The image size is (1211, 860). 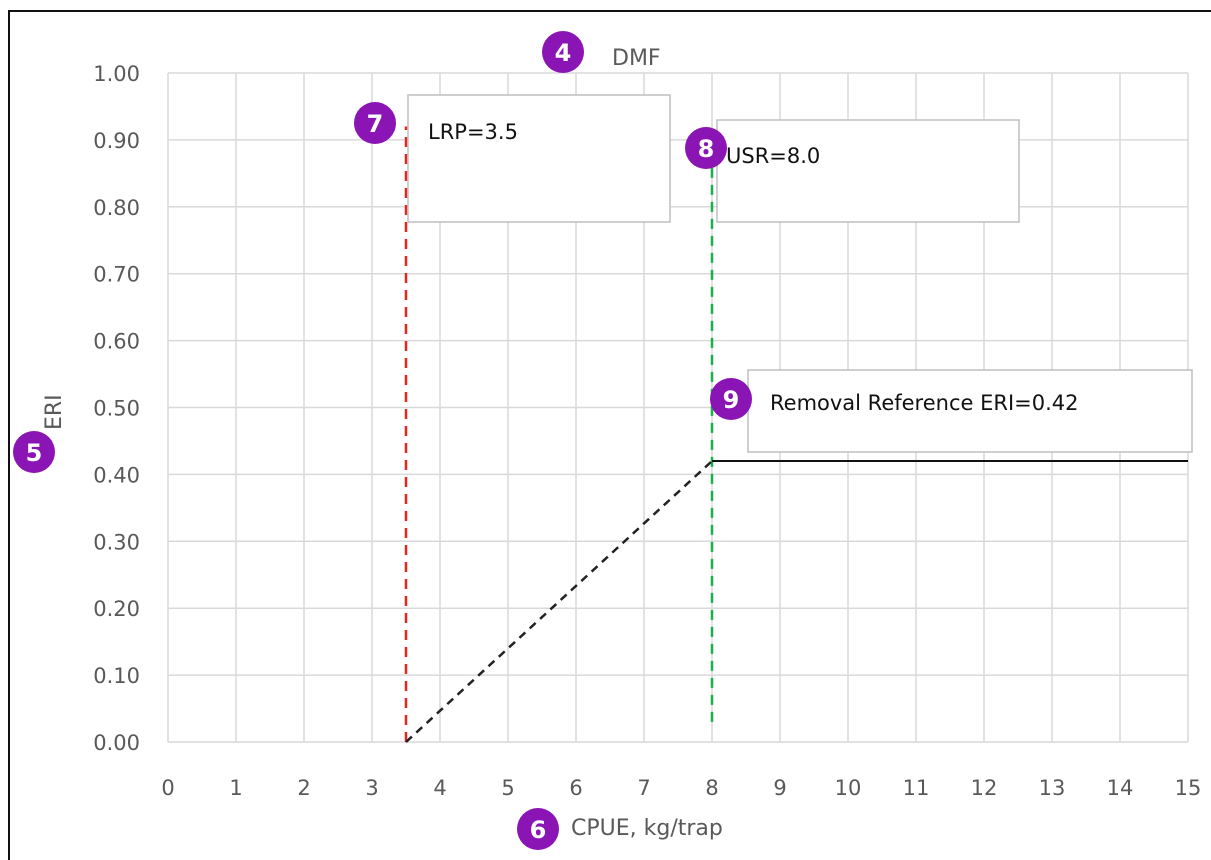 What do you see at coordinates (473, 132) in the screenshot?
I see `lrp-label: LRP=3.5` at bounding box center [473, 132].